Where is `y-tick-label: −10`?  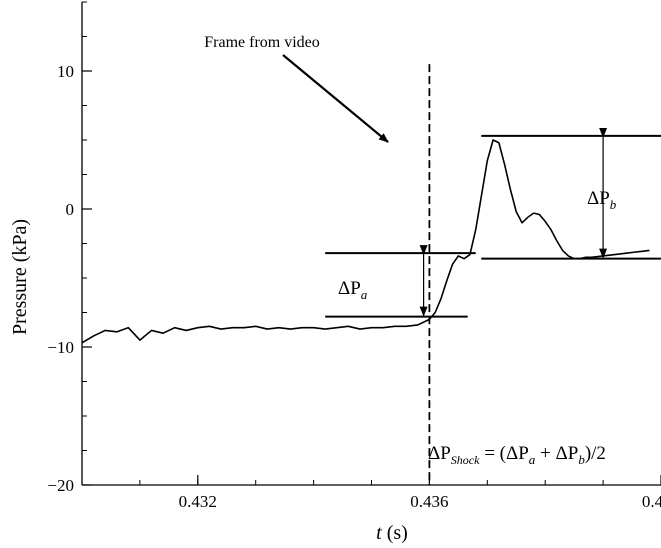
y-tick-label: −10 is located at coordinates (60, 347).